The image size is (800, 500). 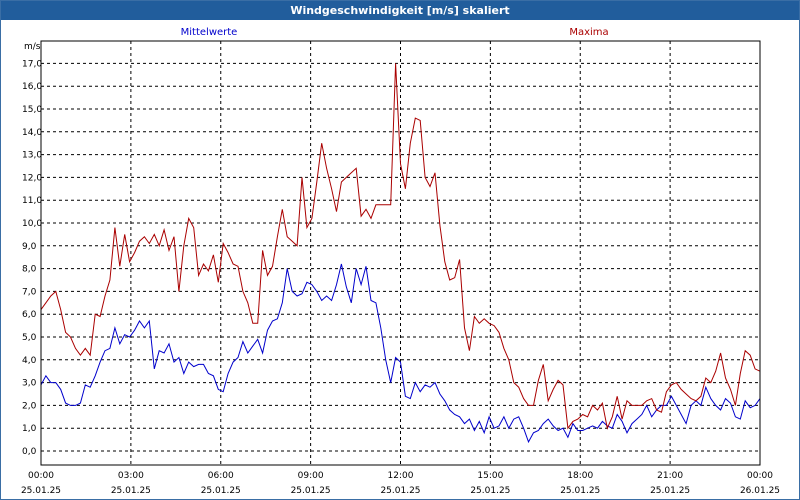 I want to click on y-tick-label: 10,0, so click(x=32, y=224).